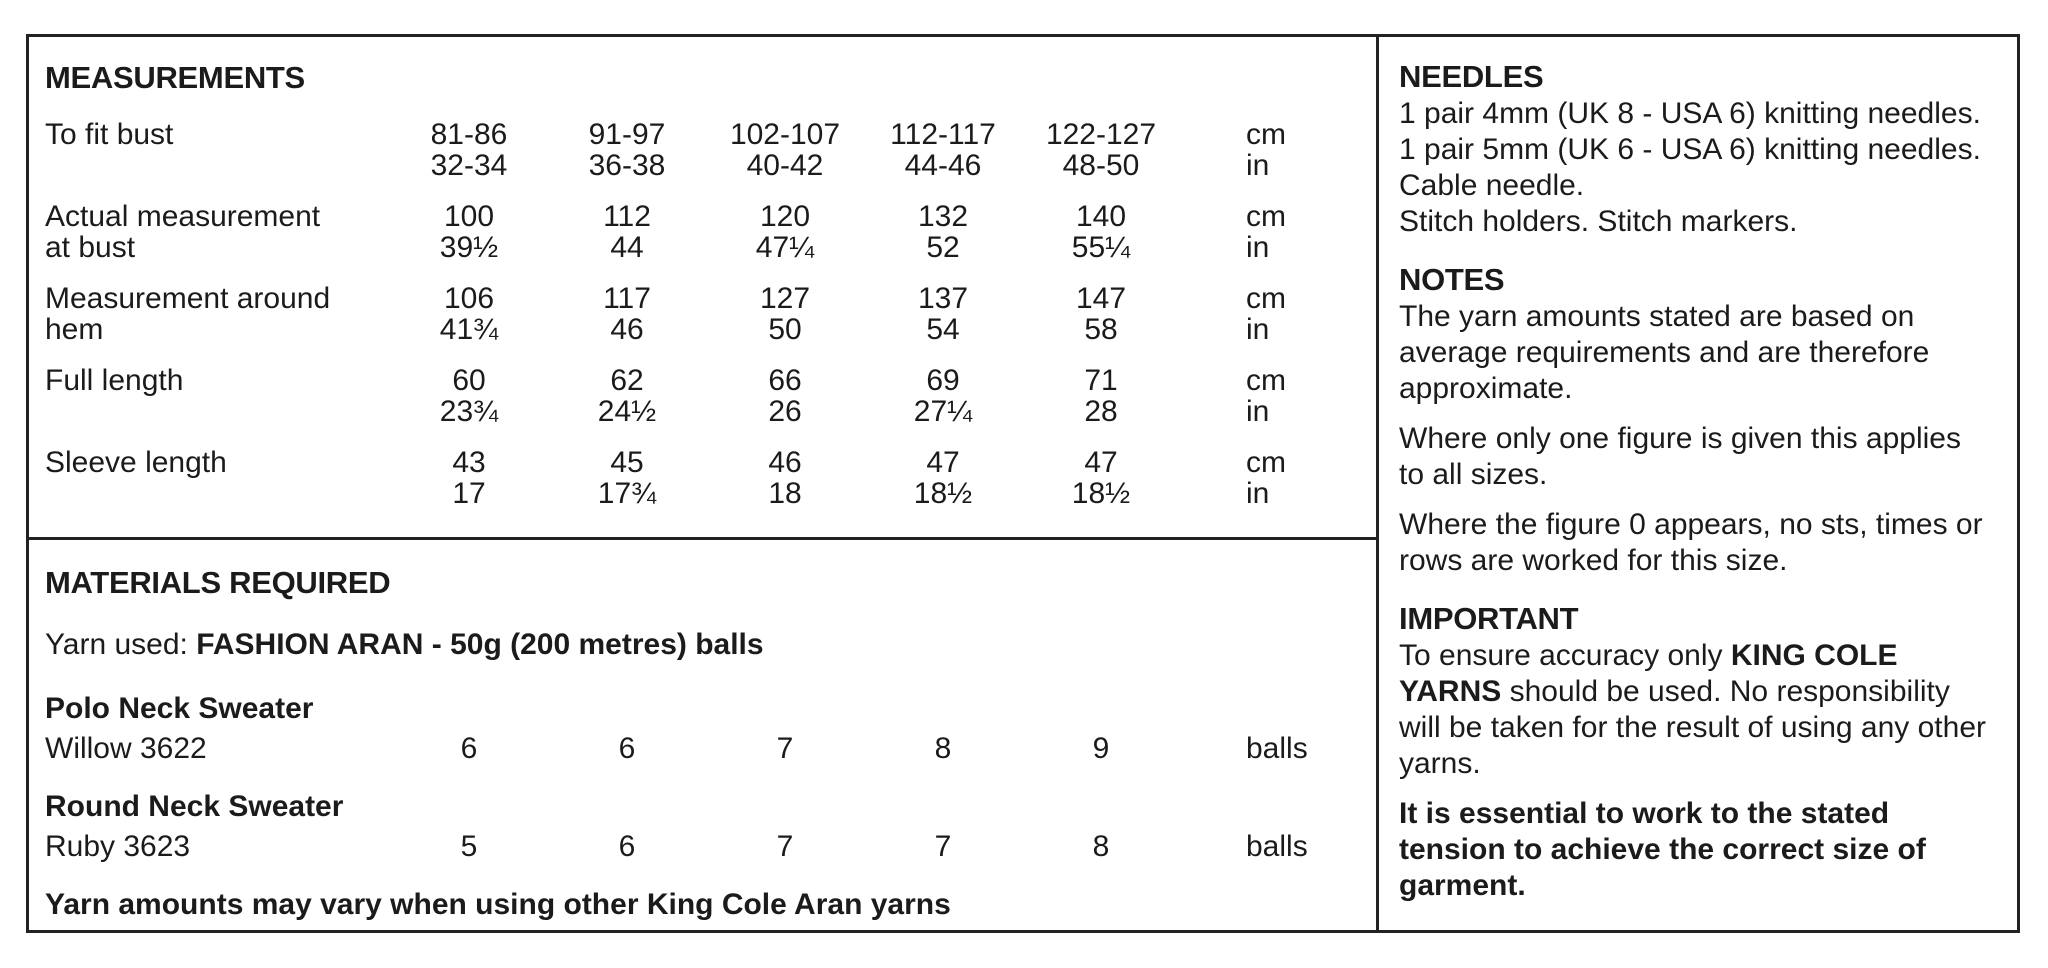  I want to click on measurement-values: 66 26, so click(785, 396).